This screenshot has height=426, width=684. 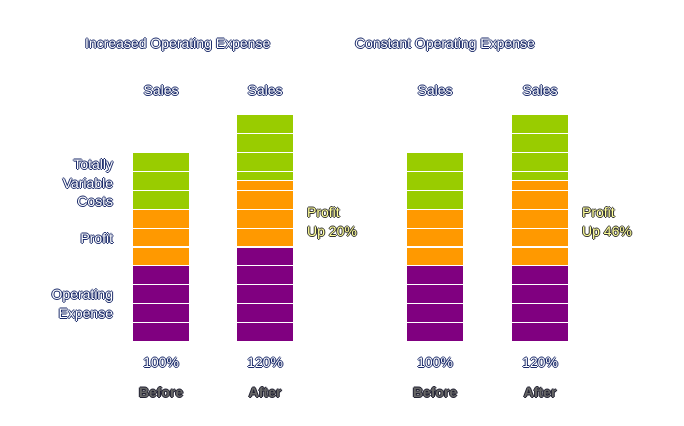 I want to click on annotation-profit-change: Up 46%, so click(x=607, y=231).